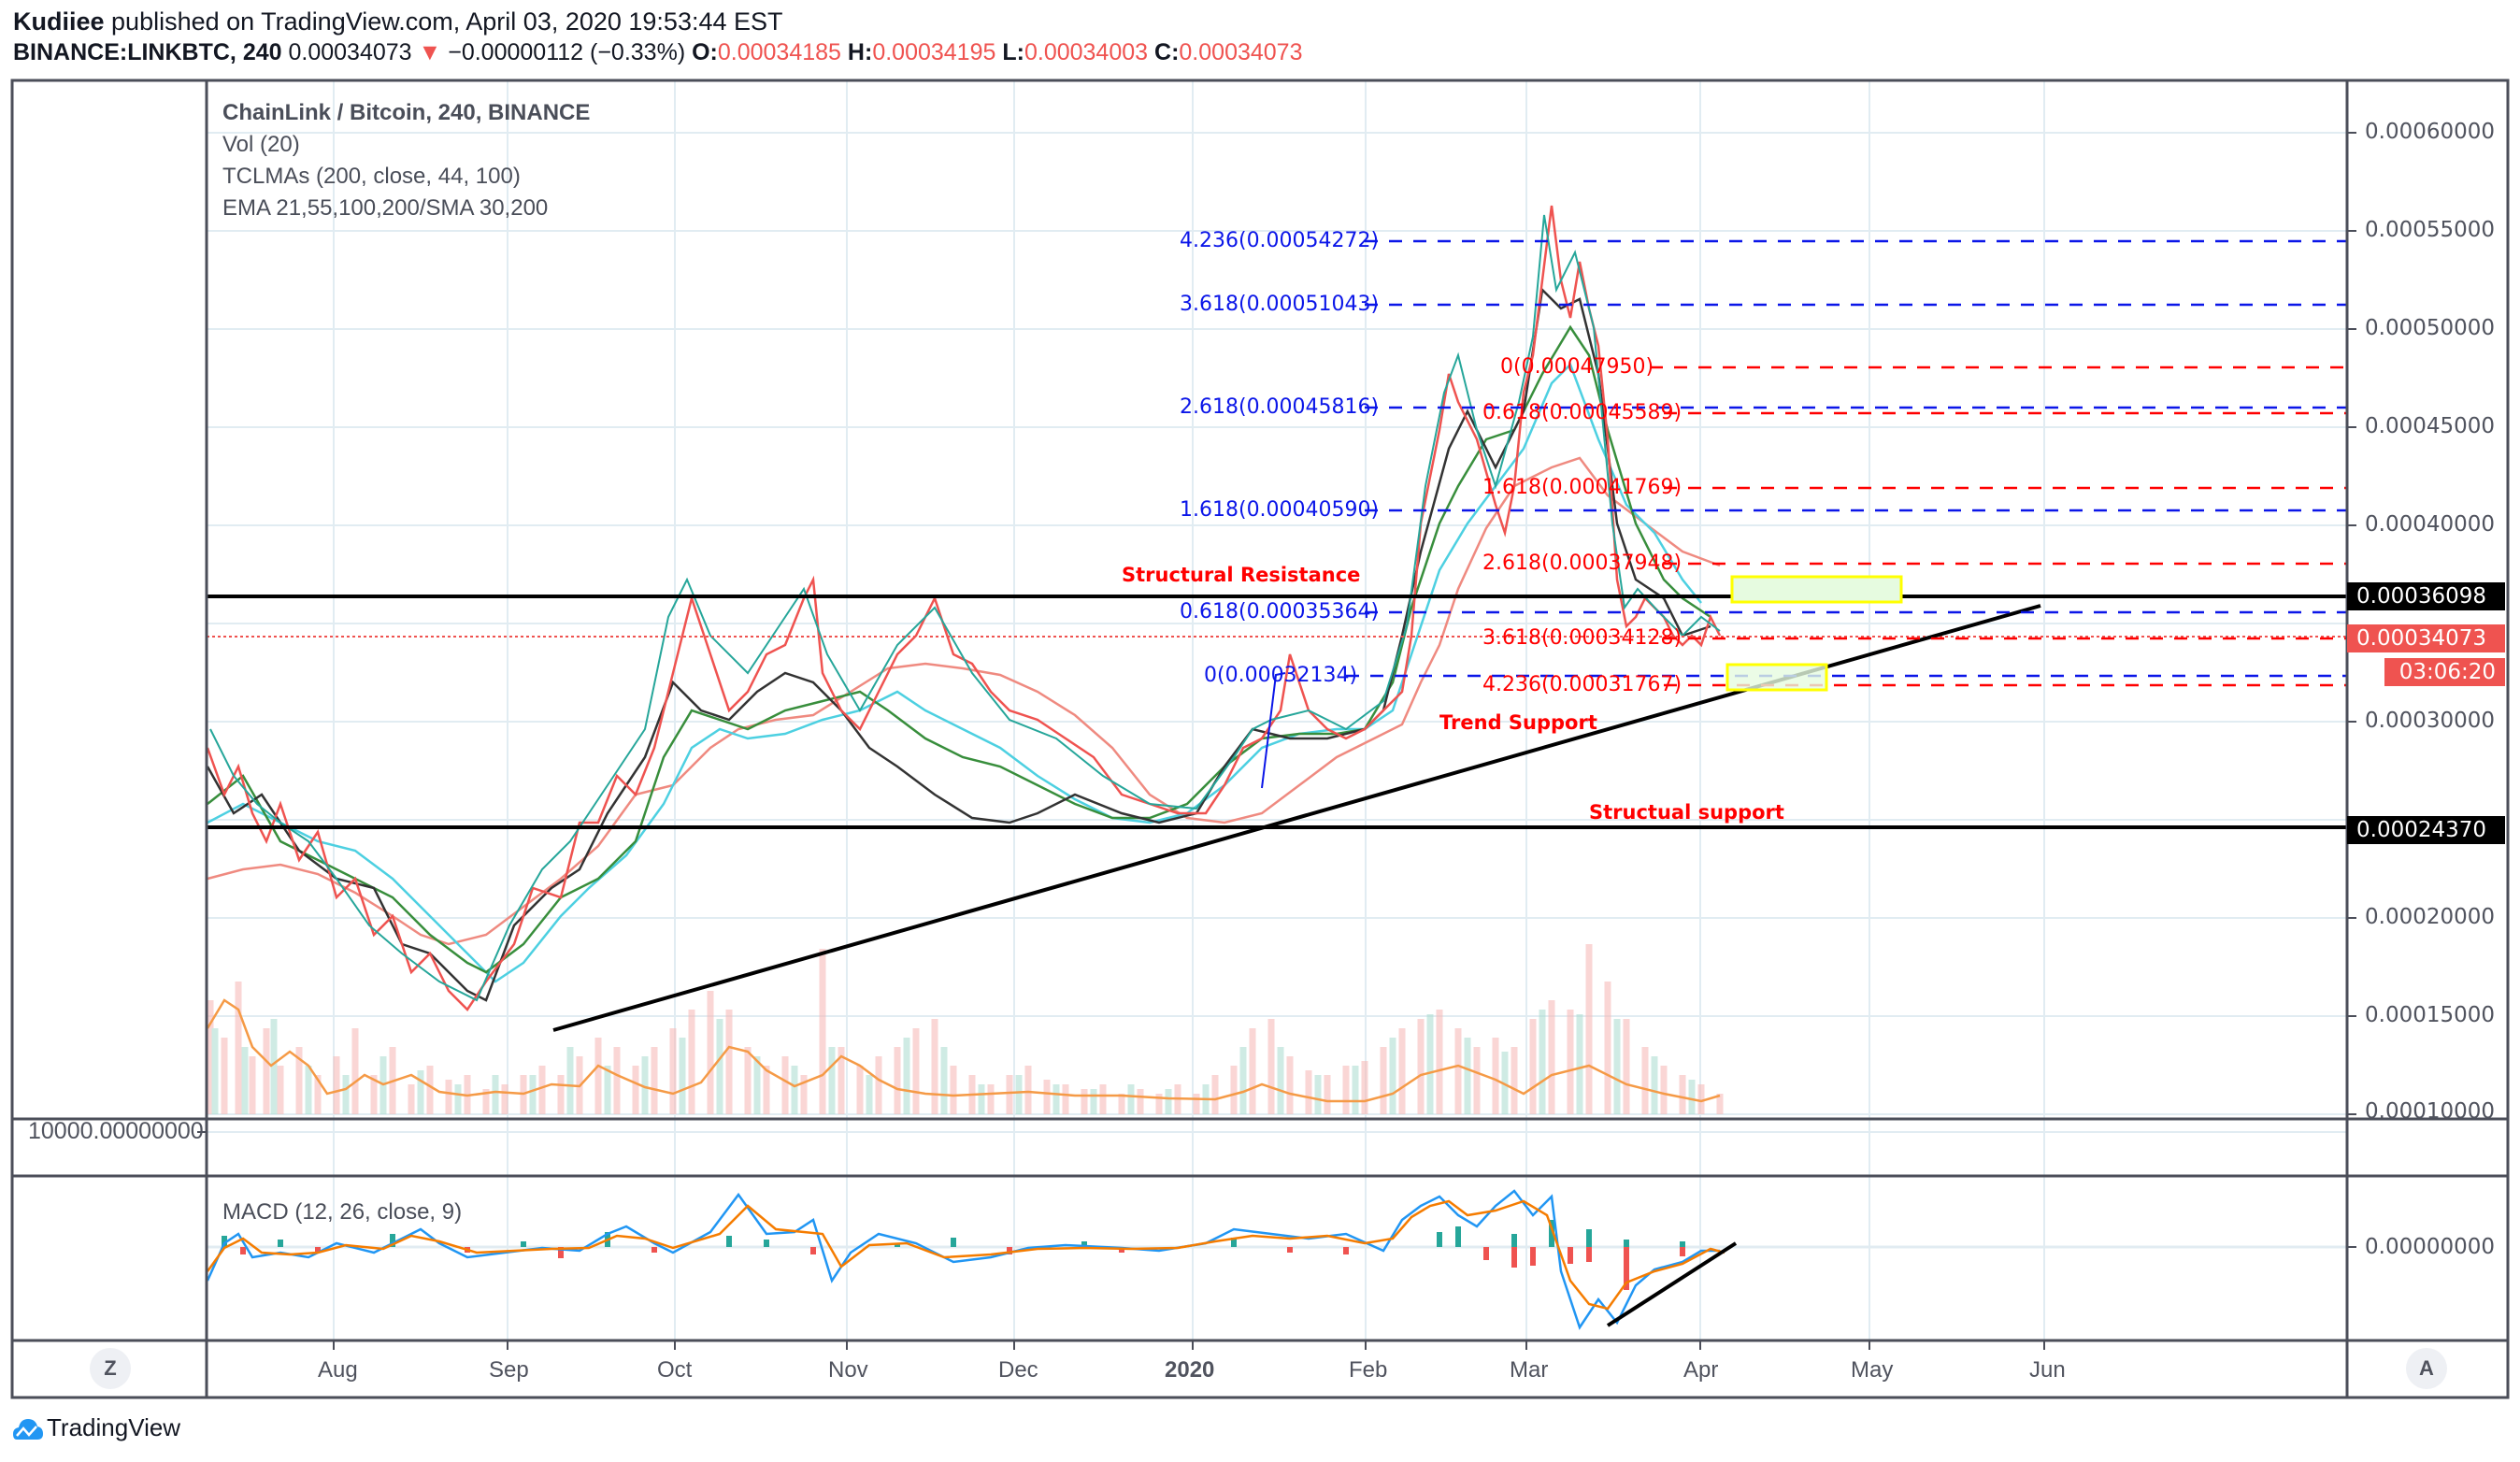 The image size is (2520, 1462). I want to click on fib-blue-label: 1.618(0.00040590), so click(1280, 510).